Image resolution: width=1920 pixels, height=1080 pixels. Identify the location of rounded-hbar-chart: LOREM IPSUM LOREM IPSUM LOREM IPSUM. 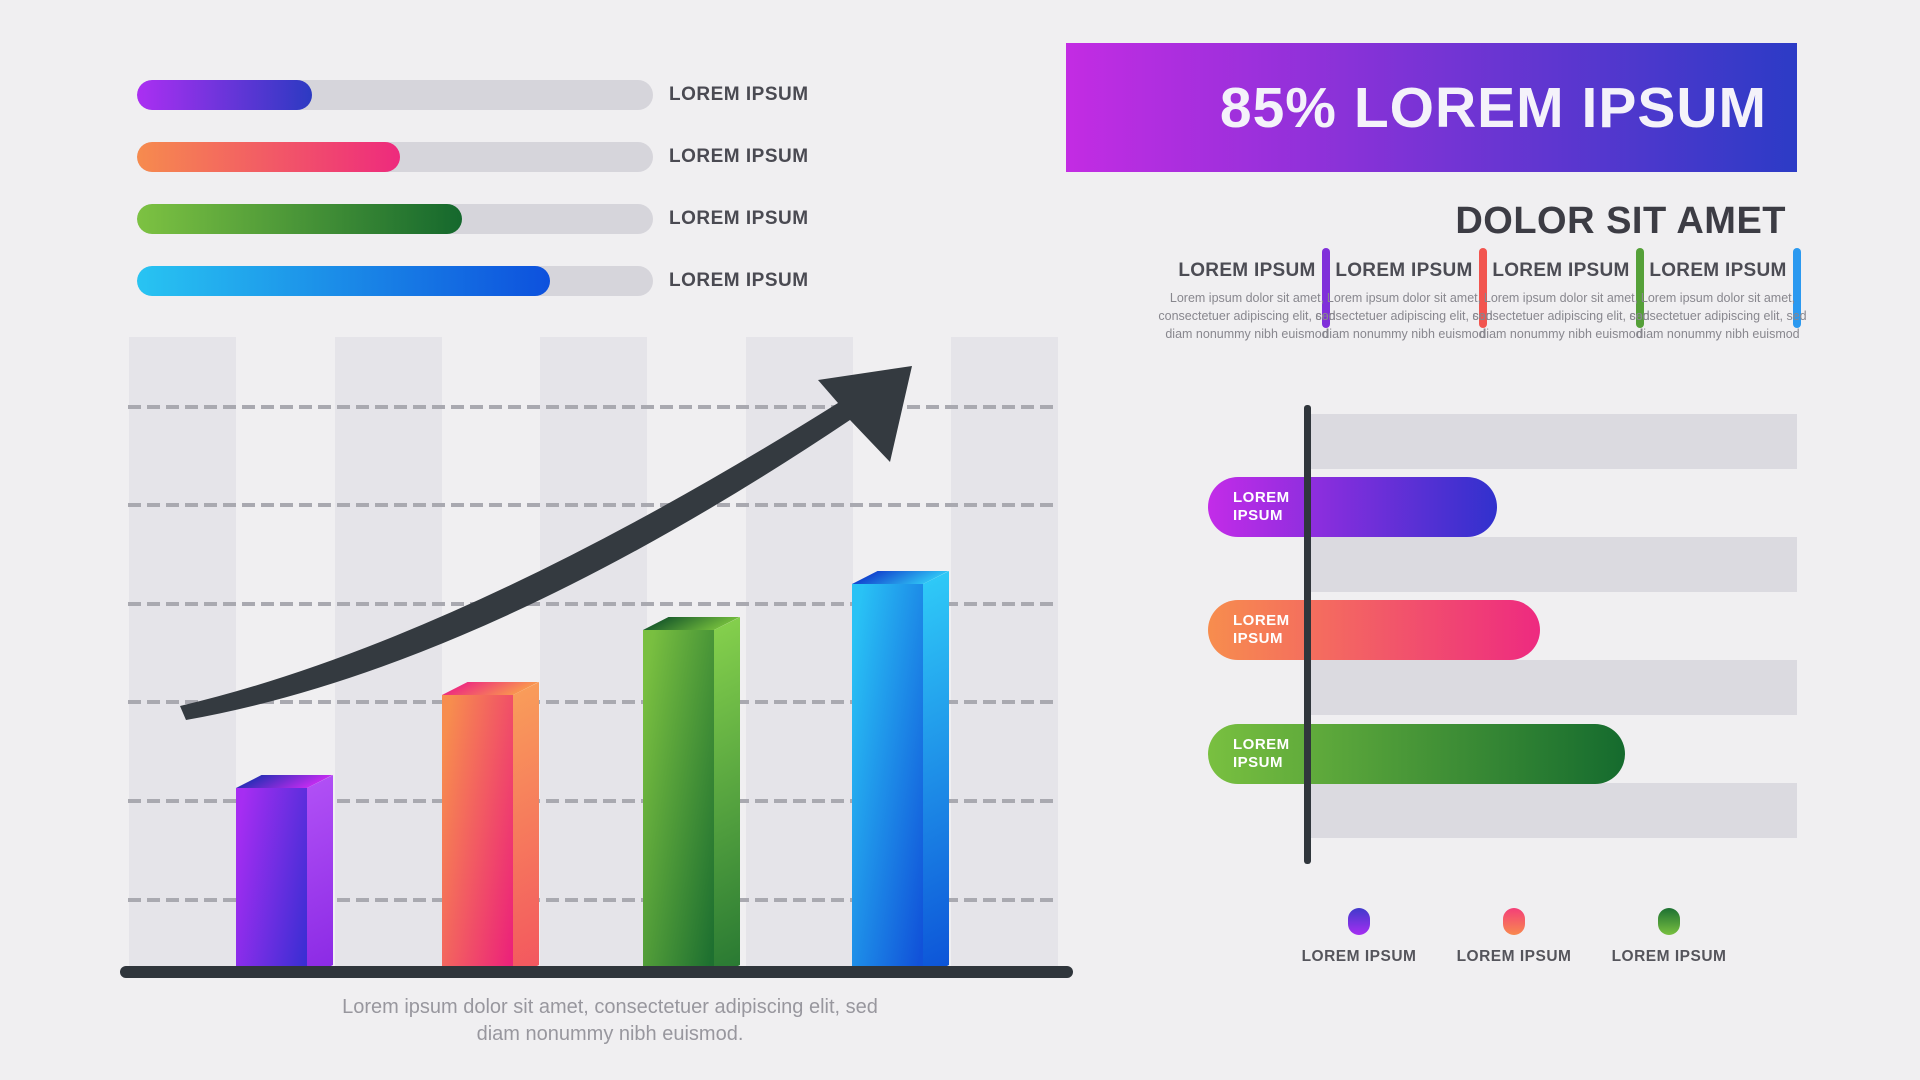
(1508, 634).